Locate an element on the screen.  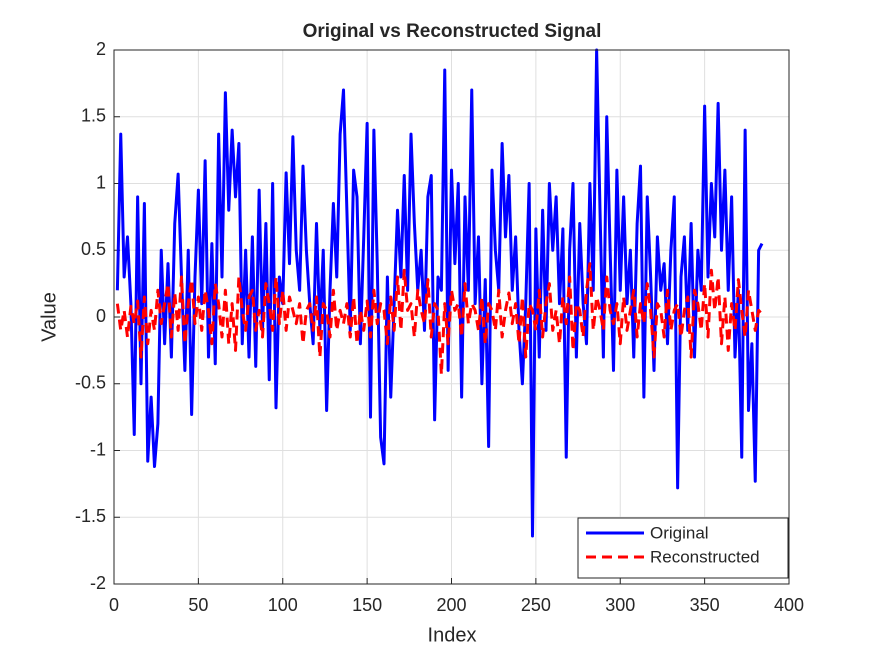
x-tick-label: 400 is located at coordinates (789, 605).